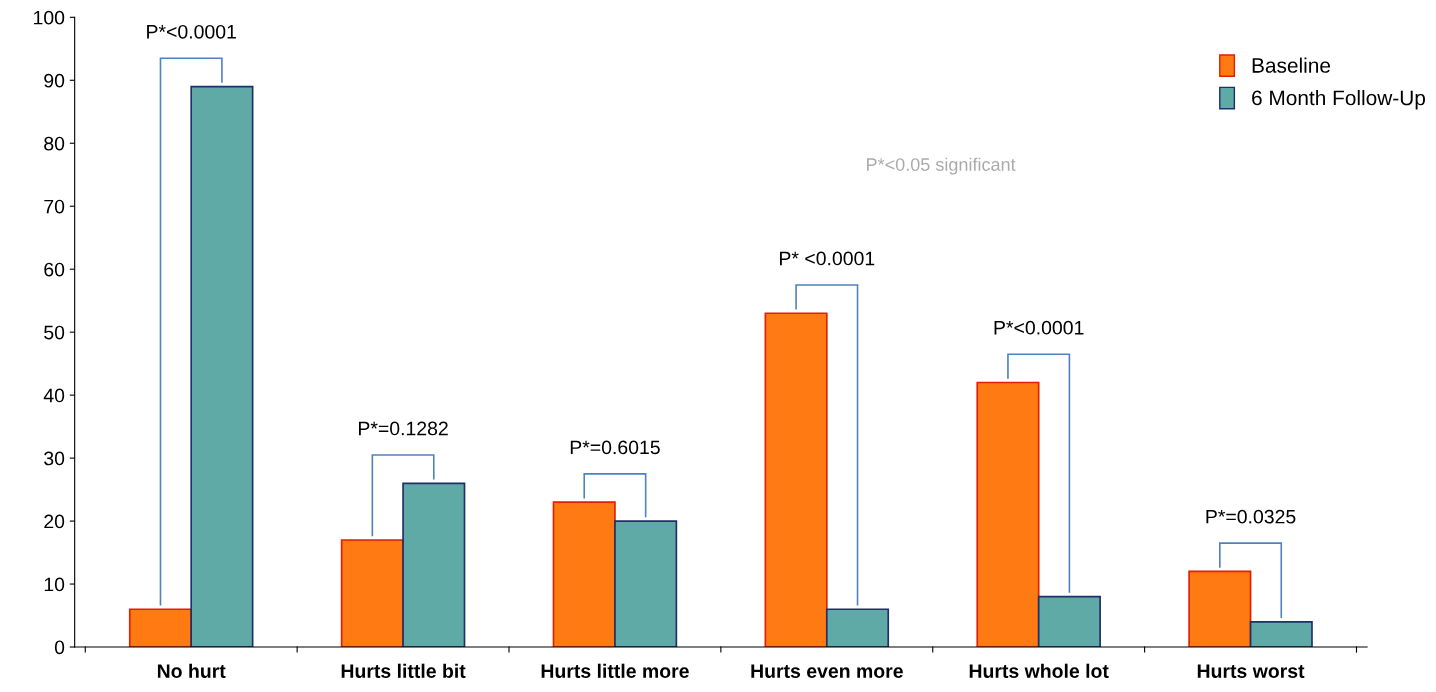 This screenshot has width=1436, height=692. I want to click on x-tick-label: No hurt, so click(191, 670).